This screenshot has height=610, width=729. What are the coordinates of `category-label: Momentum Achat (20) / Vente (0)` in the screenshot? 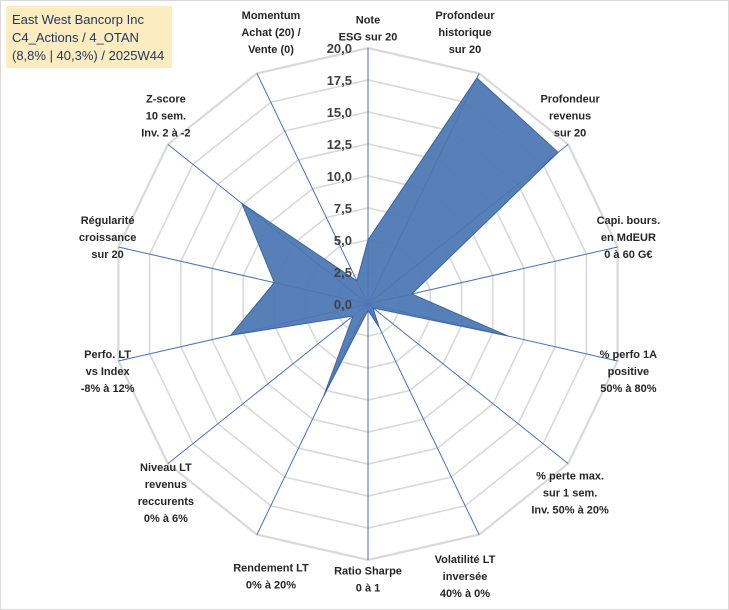 It's located at (270, 33).